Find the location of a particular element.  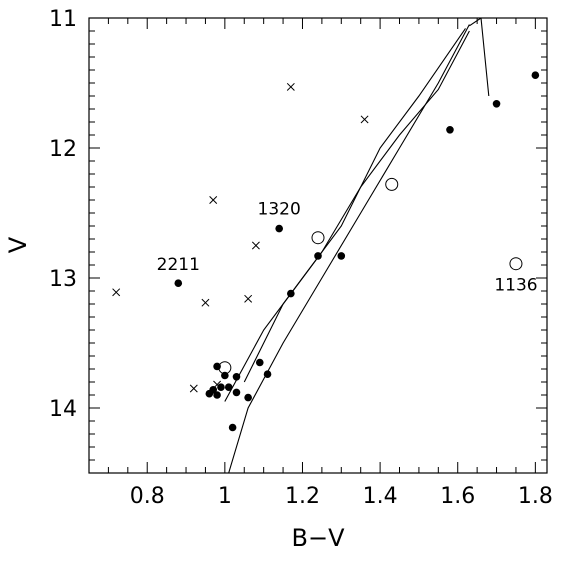

x-tick-label: 1.2 is located at coordinates (302, 496).